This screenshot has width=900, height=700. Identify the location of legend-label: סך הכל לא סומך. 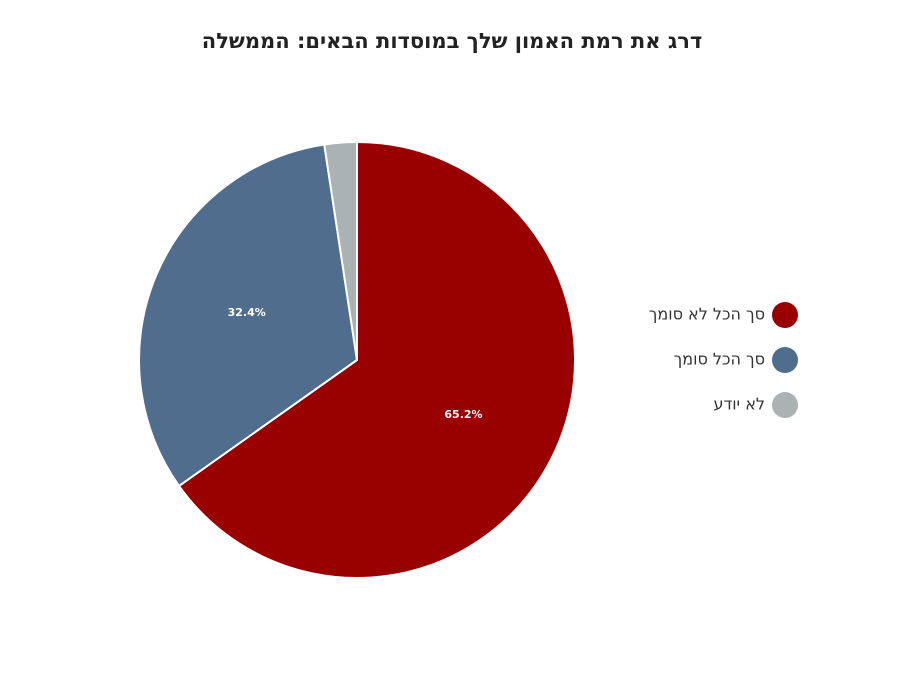
(707, 314).